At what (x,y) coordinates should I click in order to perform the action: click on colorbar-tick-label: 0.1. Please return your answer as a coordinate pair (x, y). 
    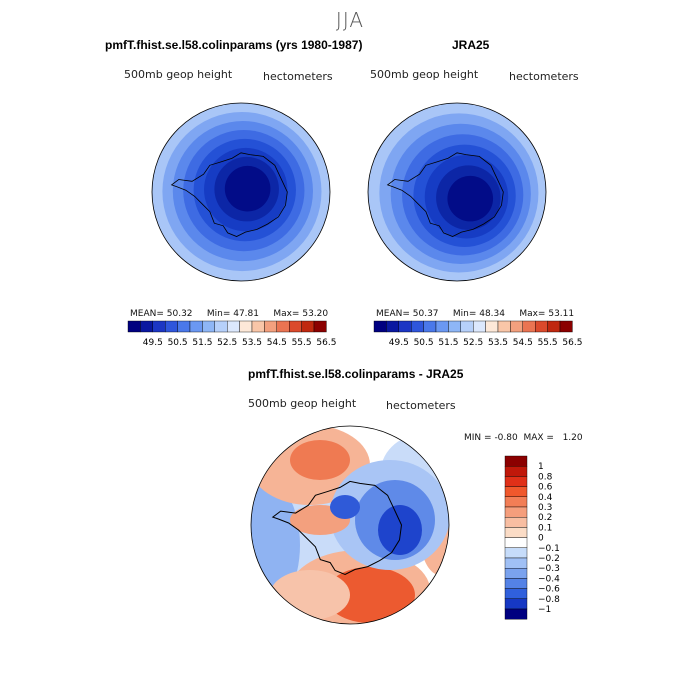
    Looking at the image, I should click on (545, 528).